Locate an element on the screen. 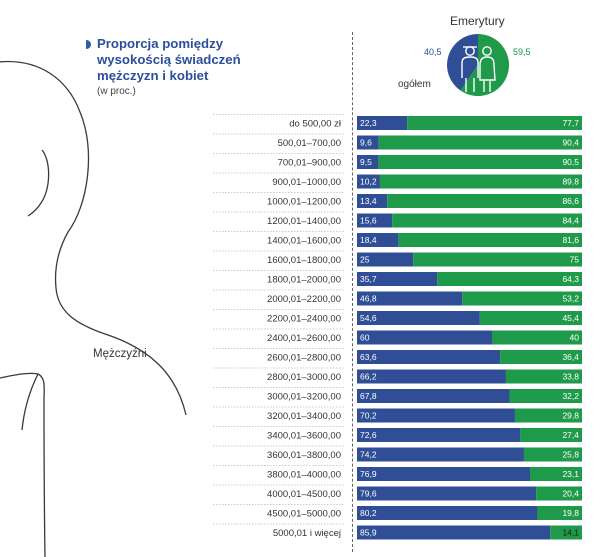 This screenshot has height=557, width=599. bar-women-value: 86,6 is located at coordinates (570, 201).